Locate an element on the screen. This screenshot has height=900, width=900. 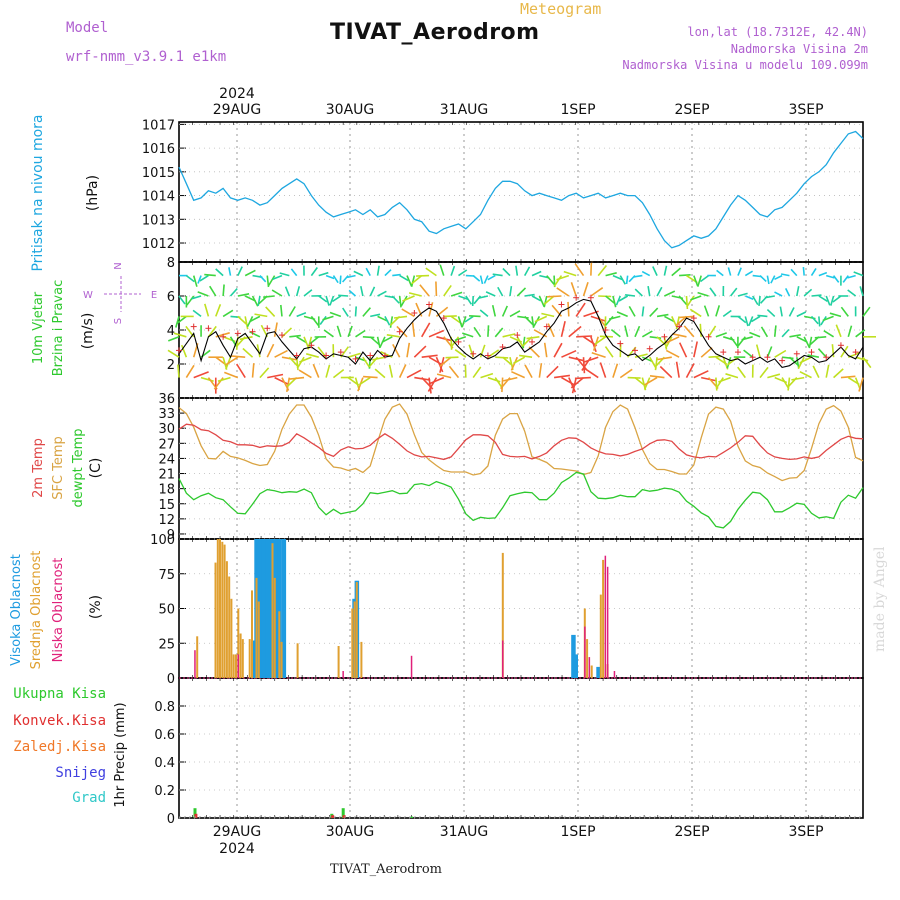
date-label-top: 2SEP is located at coordinates (691, 110).